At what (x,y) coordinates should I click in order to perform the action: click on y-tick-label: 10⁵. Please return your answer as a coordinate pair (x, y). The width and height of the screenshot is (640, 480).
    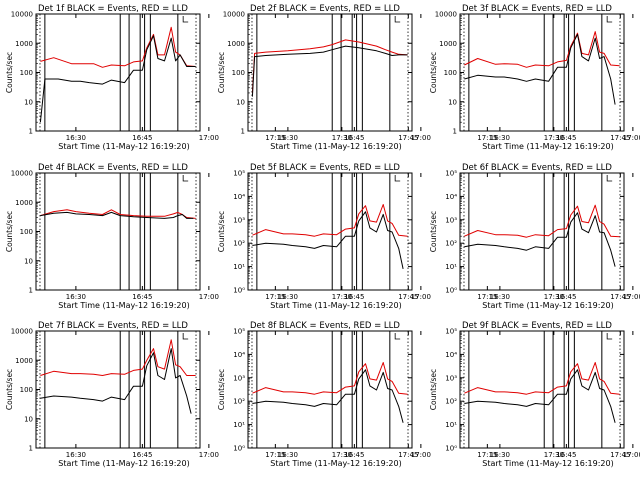
    Looking at the image, I should click on (239, 174).